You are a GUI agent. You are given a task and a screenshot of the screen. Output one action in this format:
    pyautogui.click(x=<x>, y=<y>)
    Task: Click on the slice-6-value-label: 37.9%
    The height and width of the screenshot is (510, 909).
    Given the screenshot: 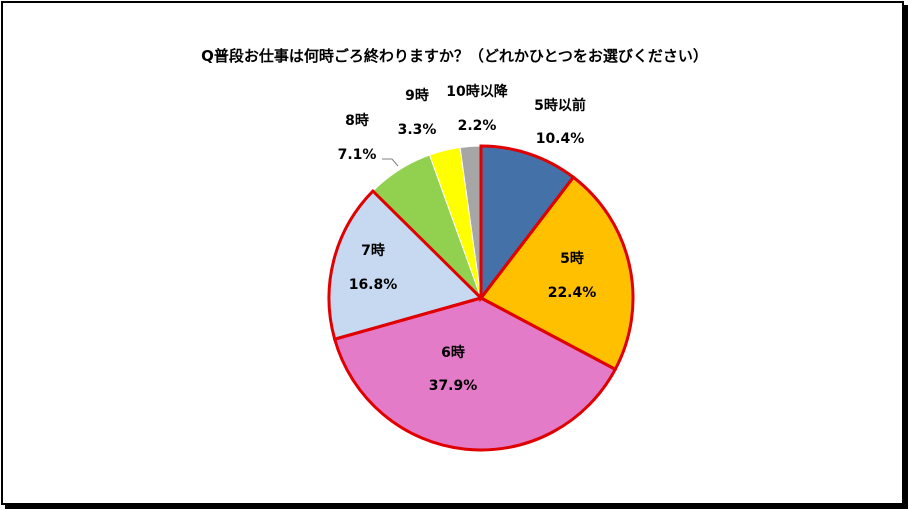 What is the action you would take?
    pyautogui.click(x=453, y=386)
    